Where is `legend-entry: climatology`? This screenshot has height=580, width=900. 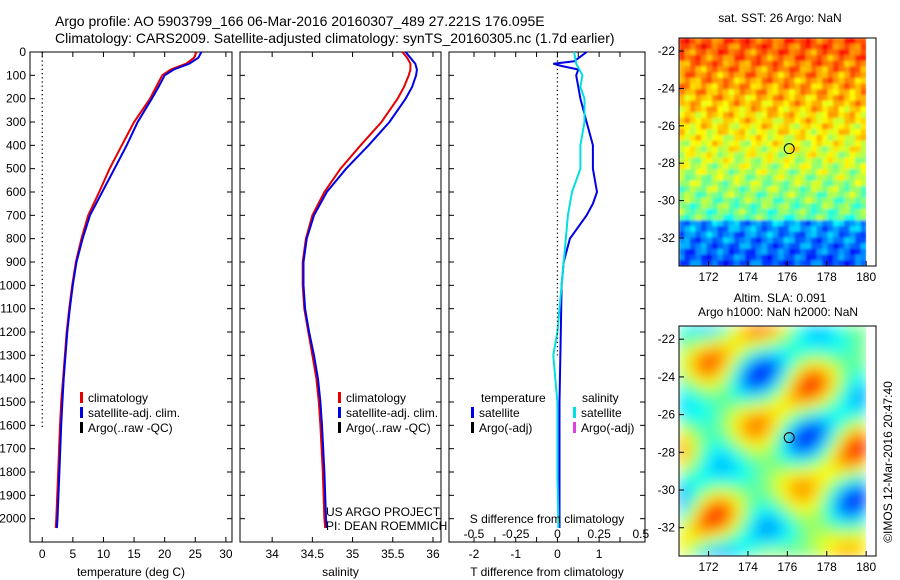 legend-entry: climatology is located at coordinates (376, 398).